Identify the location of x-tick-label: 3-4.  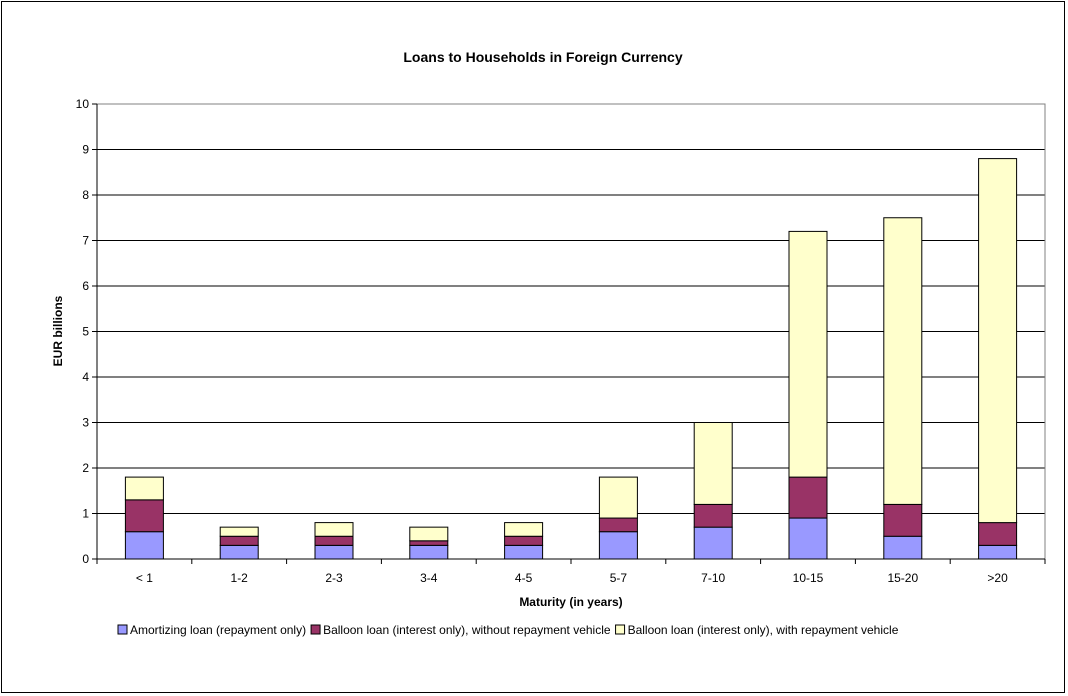
(429, 578).